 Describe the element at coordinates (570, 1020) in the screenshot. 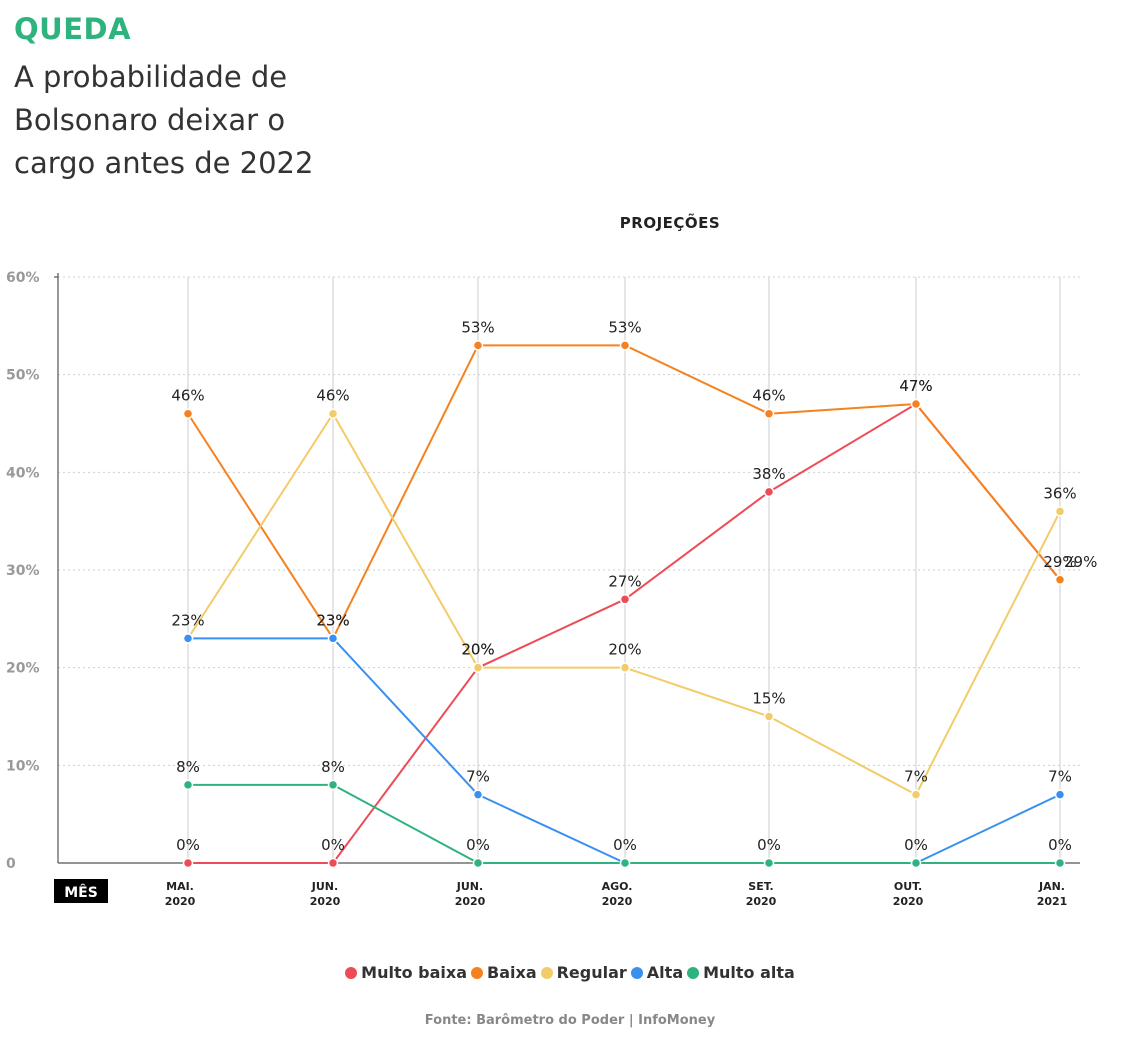

I see `chart-source: Fonte: Barômetro do Poder | InfoMoney` at that location.